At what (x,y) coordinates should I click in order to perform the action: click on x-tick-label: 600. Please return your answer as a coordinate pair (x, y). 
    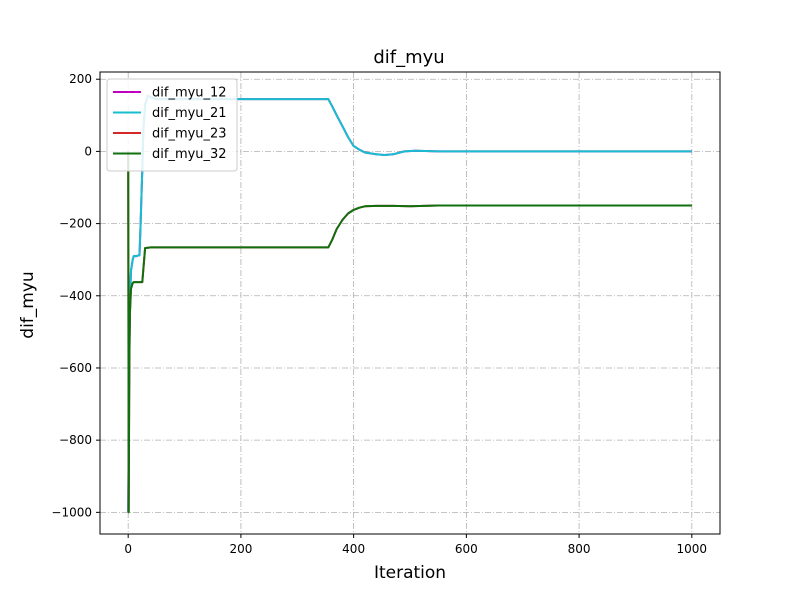
    Looking at the image, I should click on (466, 549).